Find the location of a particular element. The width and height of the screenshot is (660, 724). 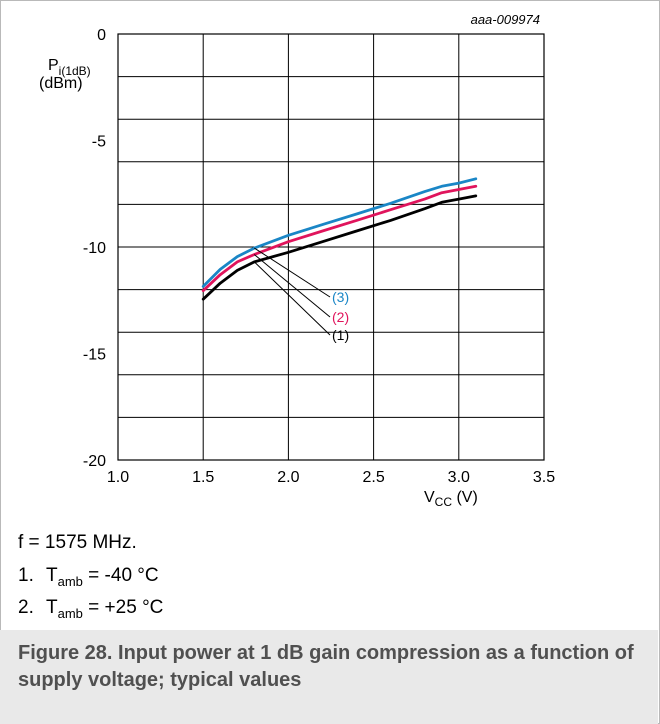

x-tick-label: 3.5 is located at coordinates (544, 477).